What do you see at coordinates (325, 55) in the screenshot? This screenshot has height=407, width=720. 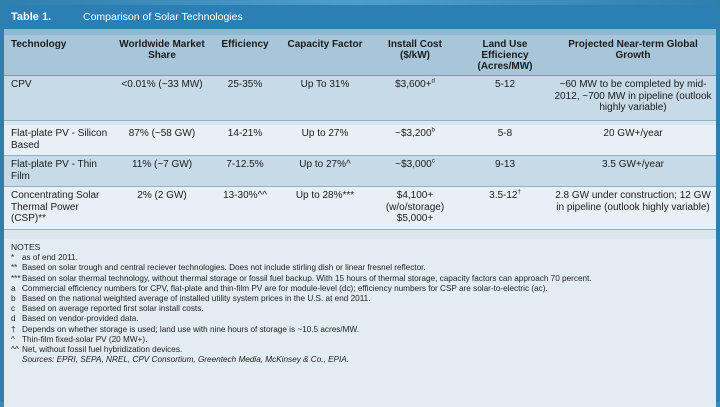 I see `column-header: Capacity Factor` at bounding box center [325, 55].